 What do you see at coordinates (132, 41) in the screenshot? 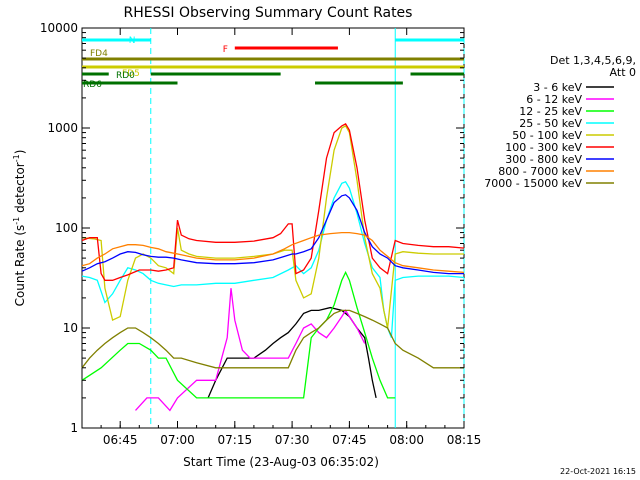
I see `flag-label-0: N` at bounding box center [132, 41].